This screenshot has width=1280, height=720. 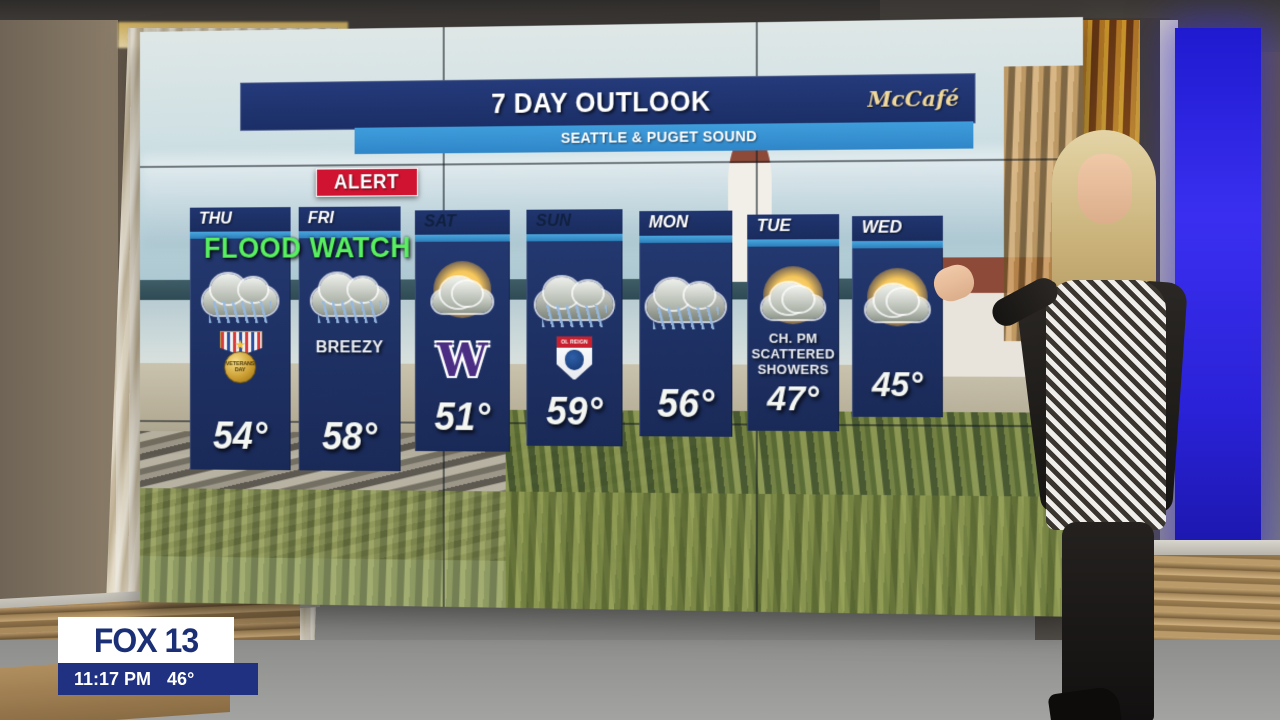 I want to click on day-header: MON, so click(x=686, y=223).